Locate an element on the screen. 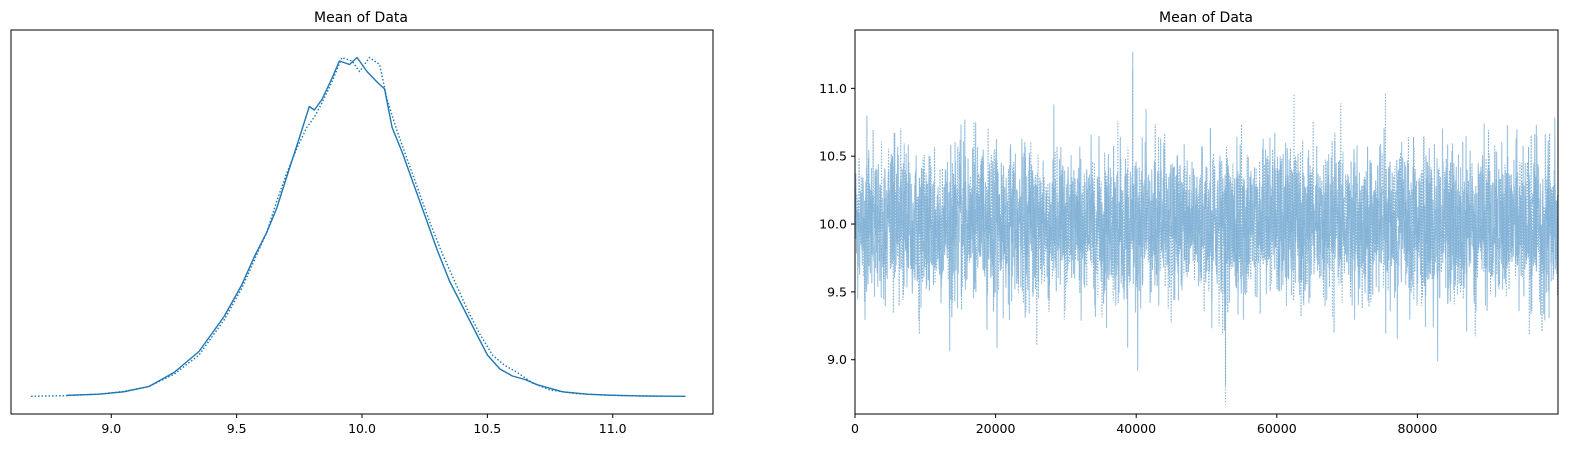 The image size is (1569, 449). density-x-tick-label: 9.5 is located at coordinates (237, 428).